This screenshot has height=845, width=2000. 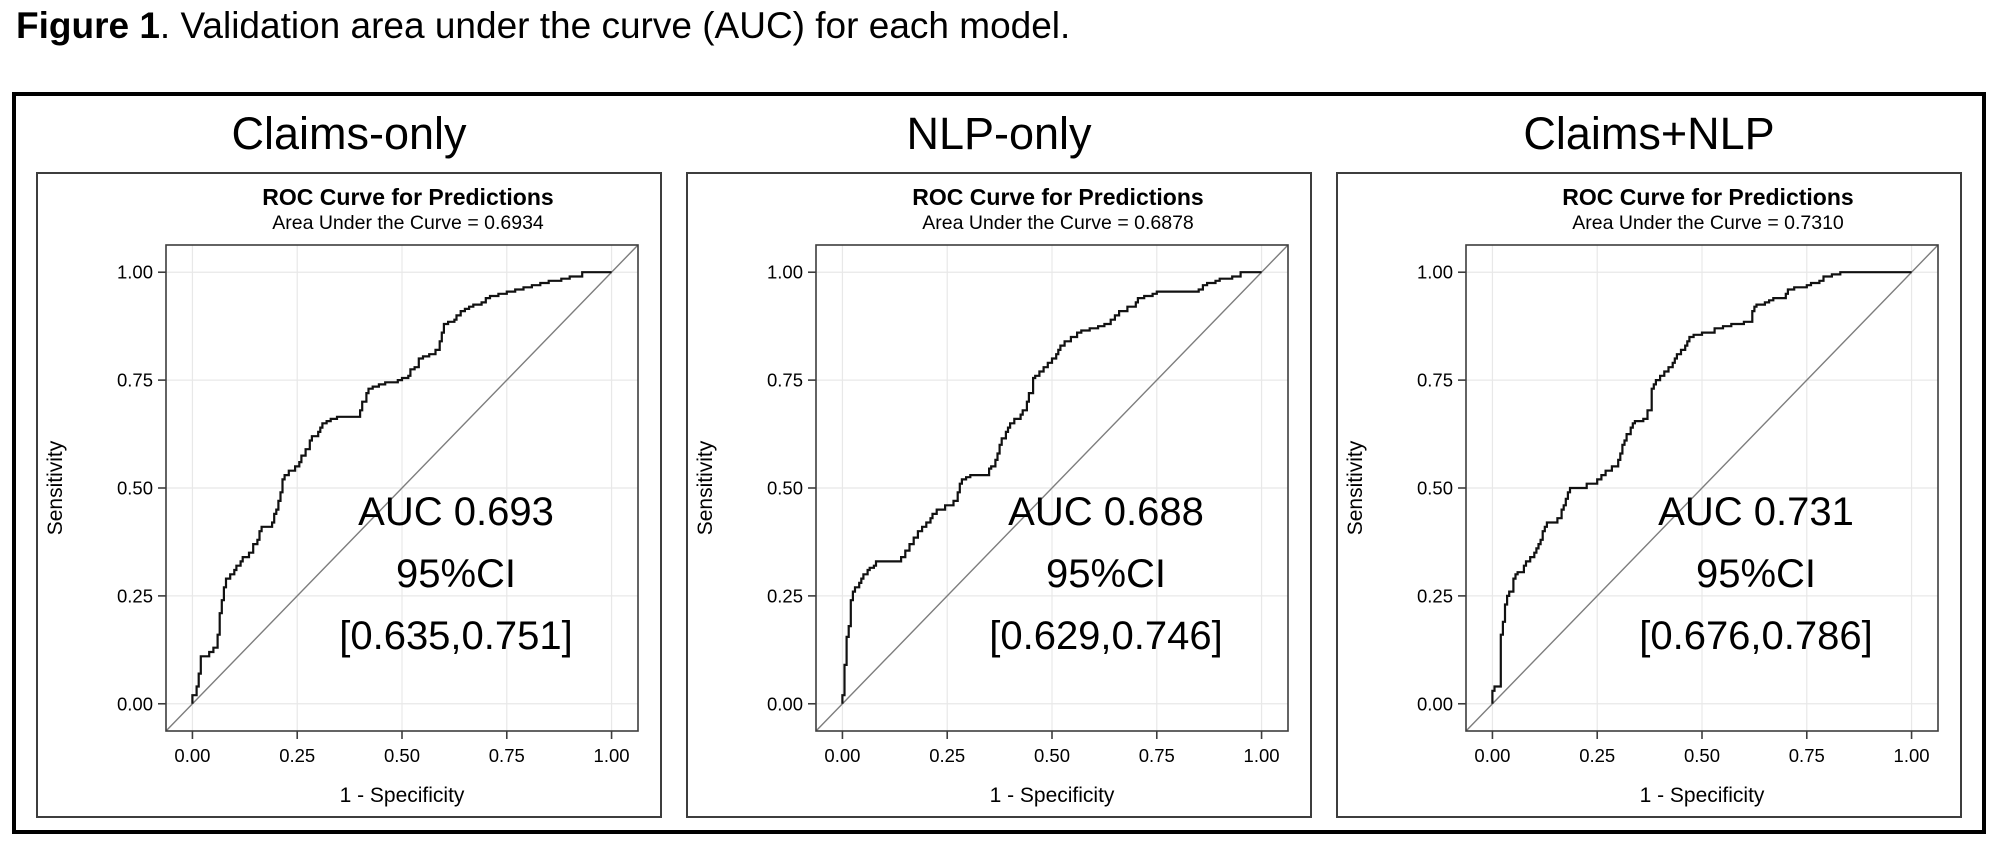 I want to click on figure-caption-number: Figure 1, so click(x=88, y=25).